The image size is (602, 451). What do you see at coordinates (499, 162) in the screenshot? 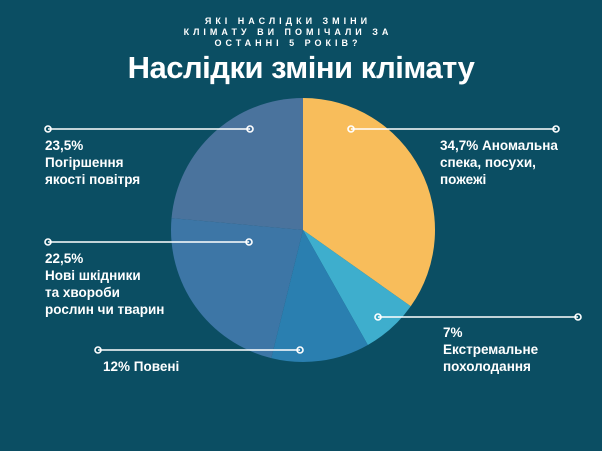
I see `callout-heat-label: 34,7% Аномальна спека, посухи, пожежі` at bounding box center [499, 162].